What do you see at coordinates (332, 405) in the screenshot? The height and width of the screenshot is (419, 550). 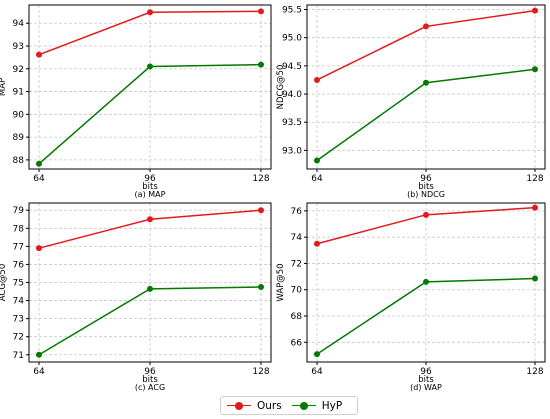 I see `legend-label-hyp: HyP` at bounding box center [332, 405].